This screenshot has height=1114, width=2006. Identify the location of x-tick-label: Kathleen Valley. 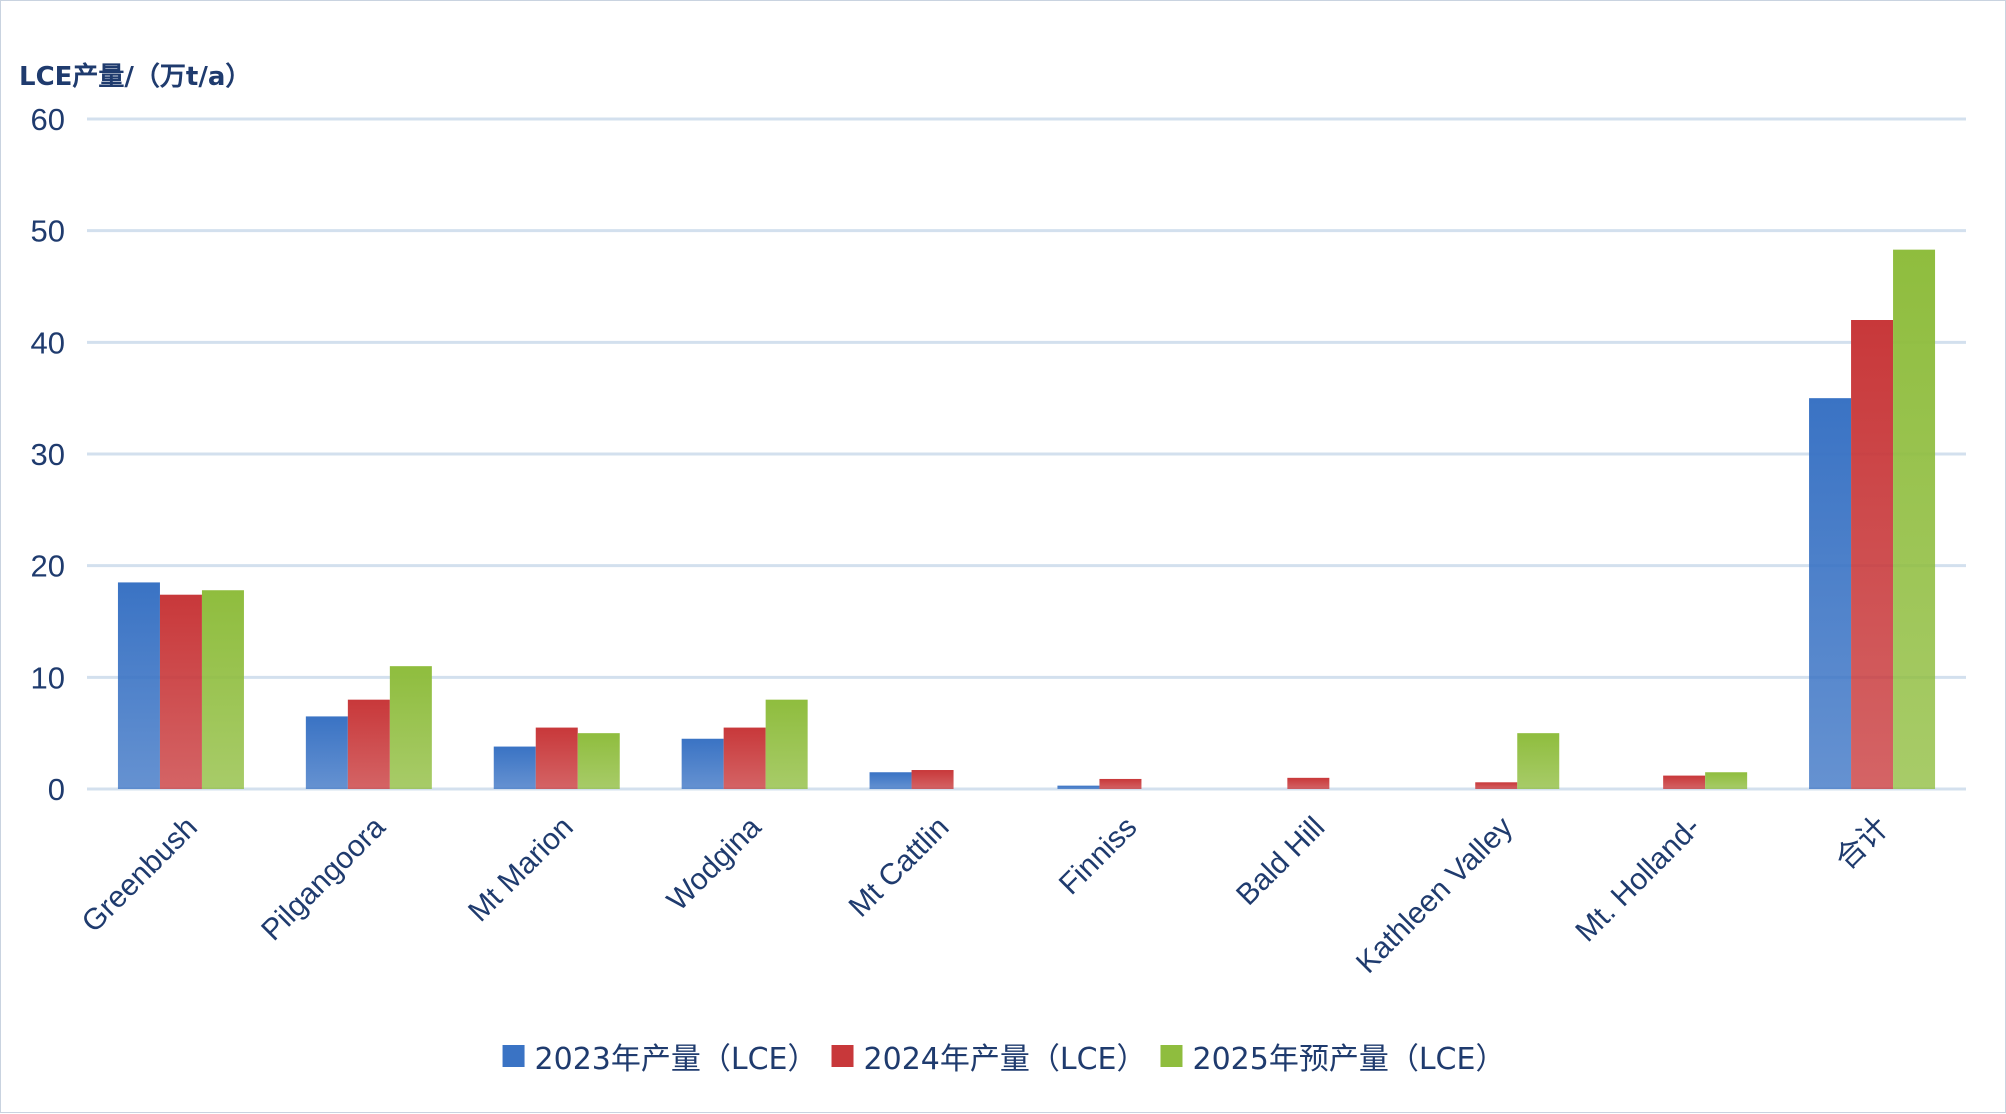
(1434, 895).